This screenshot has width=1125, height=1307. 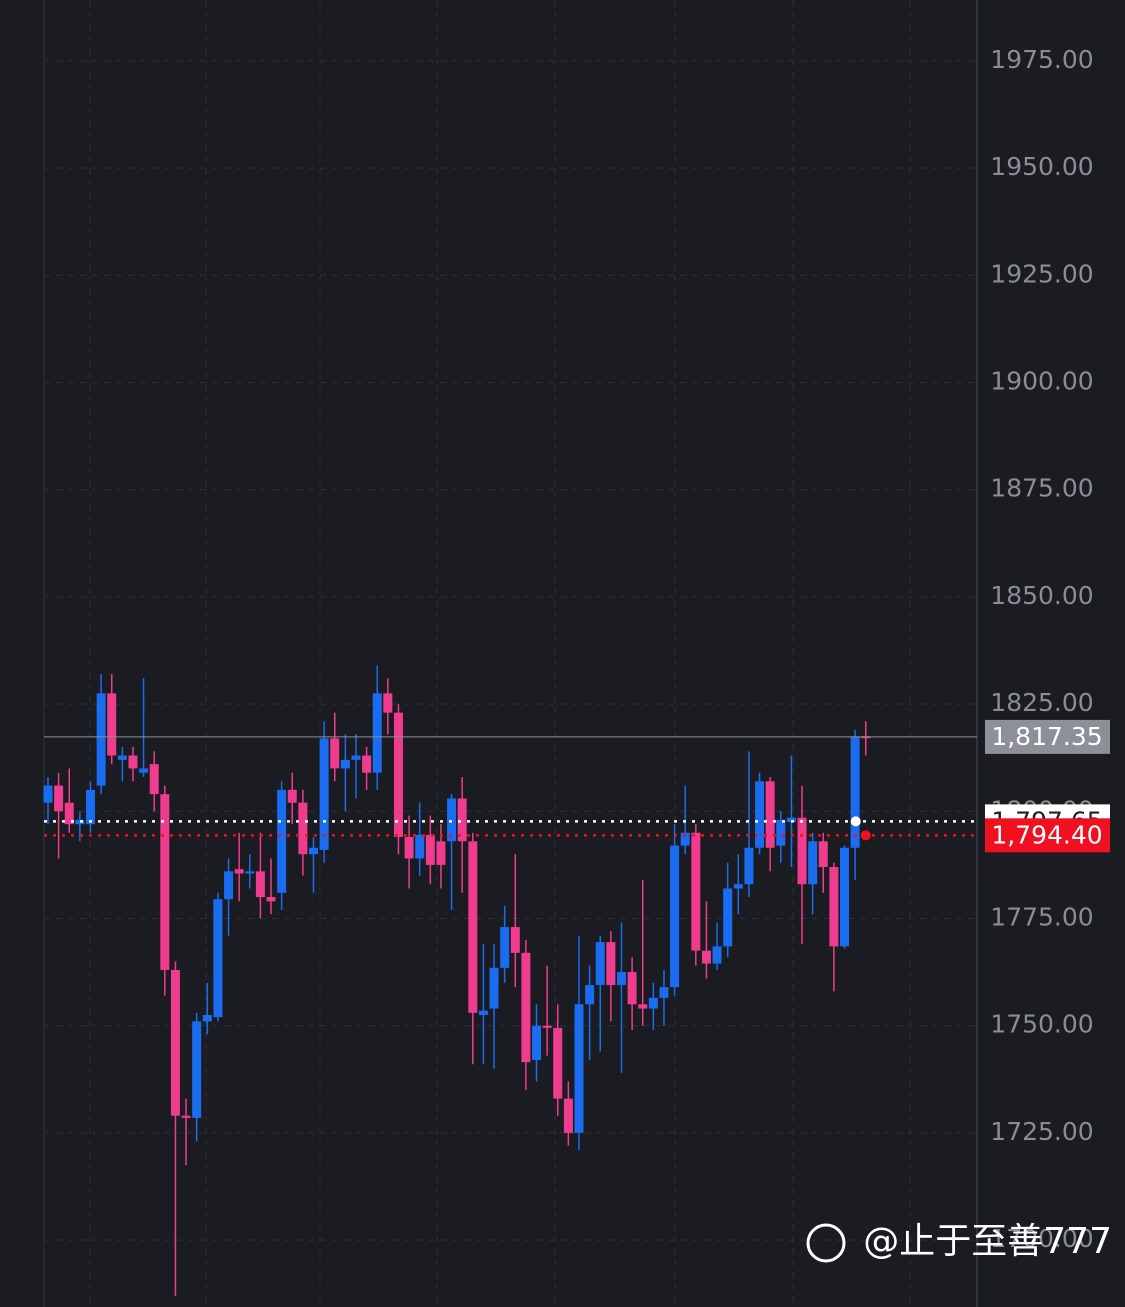 What do you see at coordinates (1041, 166) in the screenshot?
I see `y-tick-label: 1950.00` at bounding box center [1041, 166].